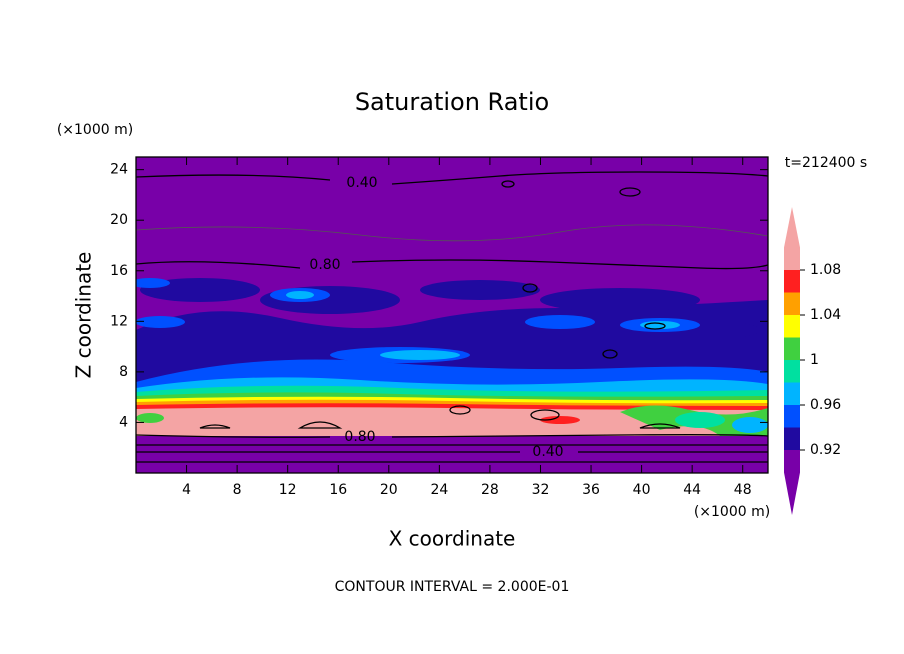 The height and width of the screenshot is (654, 904). What do you see at coordinates (389, 490) in the screenshot?
I see `x-tick-label: 20` at bounding box center [389, 490].